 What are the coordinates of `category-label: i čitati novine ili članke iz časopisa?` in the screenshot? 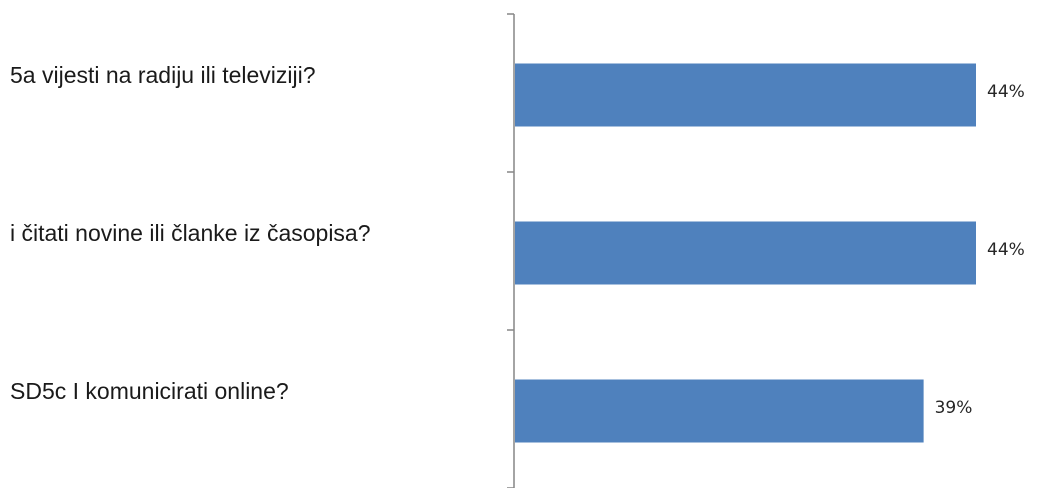 It's located at (190, 233).